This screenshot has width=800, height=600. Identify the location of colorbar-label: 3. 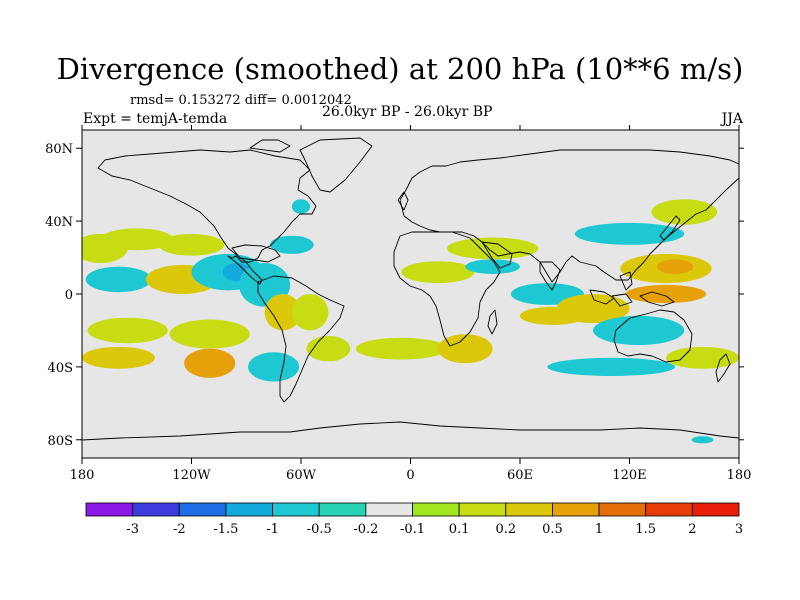
(739, 529).